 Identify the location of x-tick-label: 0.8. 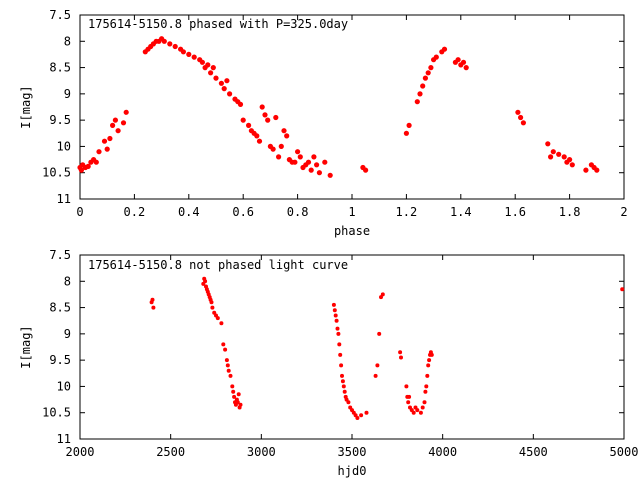
(298, 212).